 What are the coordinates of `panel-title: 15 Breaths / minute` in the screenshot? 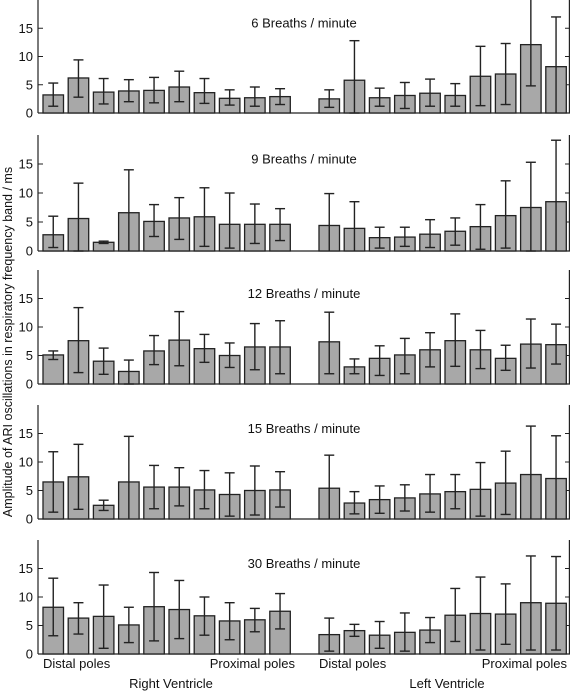 It's located at (304, 428).